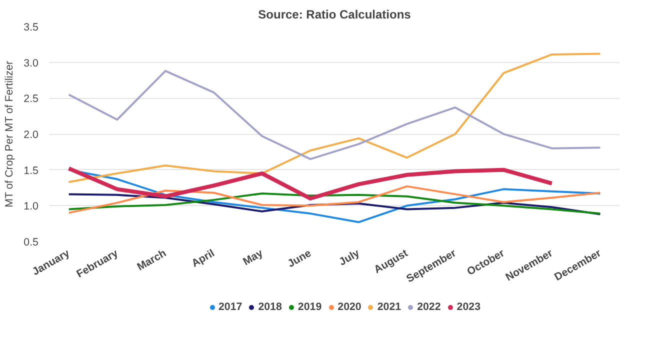 This screenshot has height=364, width=653. I want to click on y-tick-label: 0.5, so click(31, 242).